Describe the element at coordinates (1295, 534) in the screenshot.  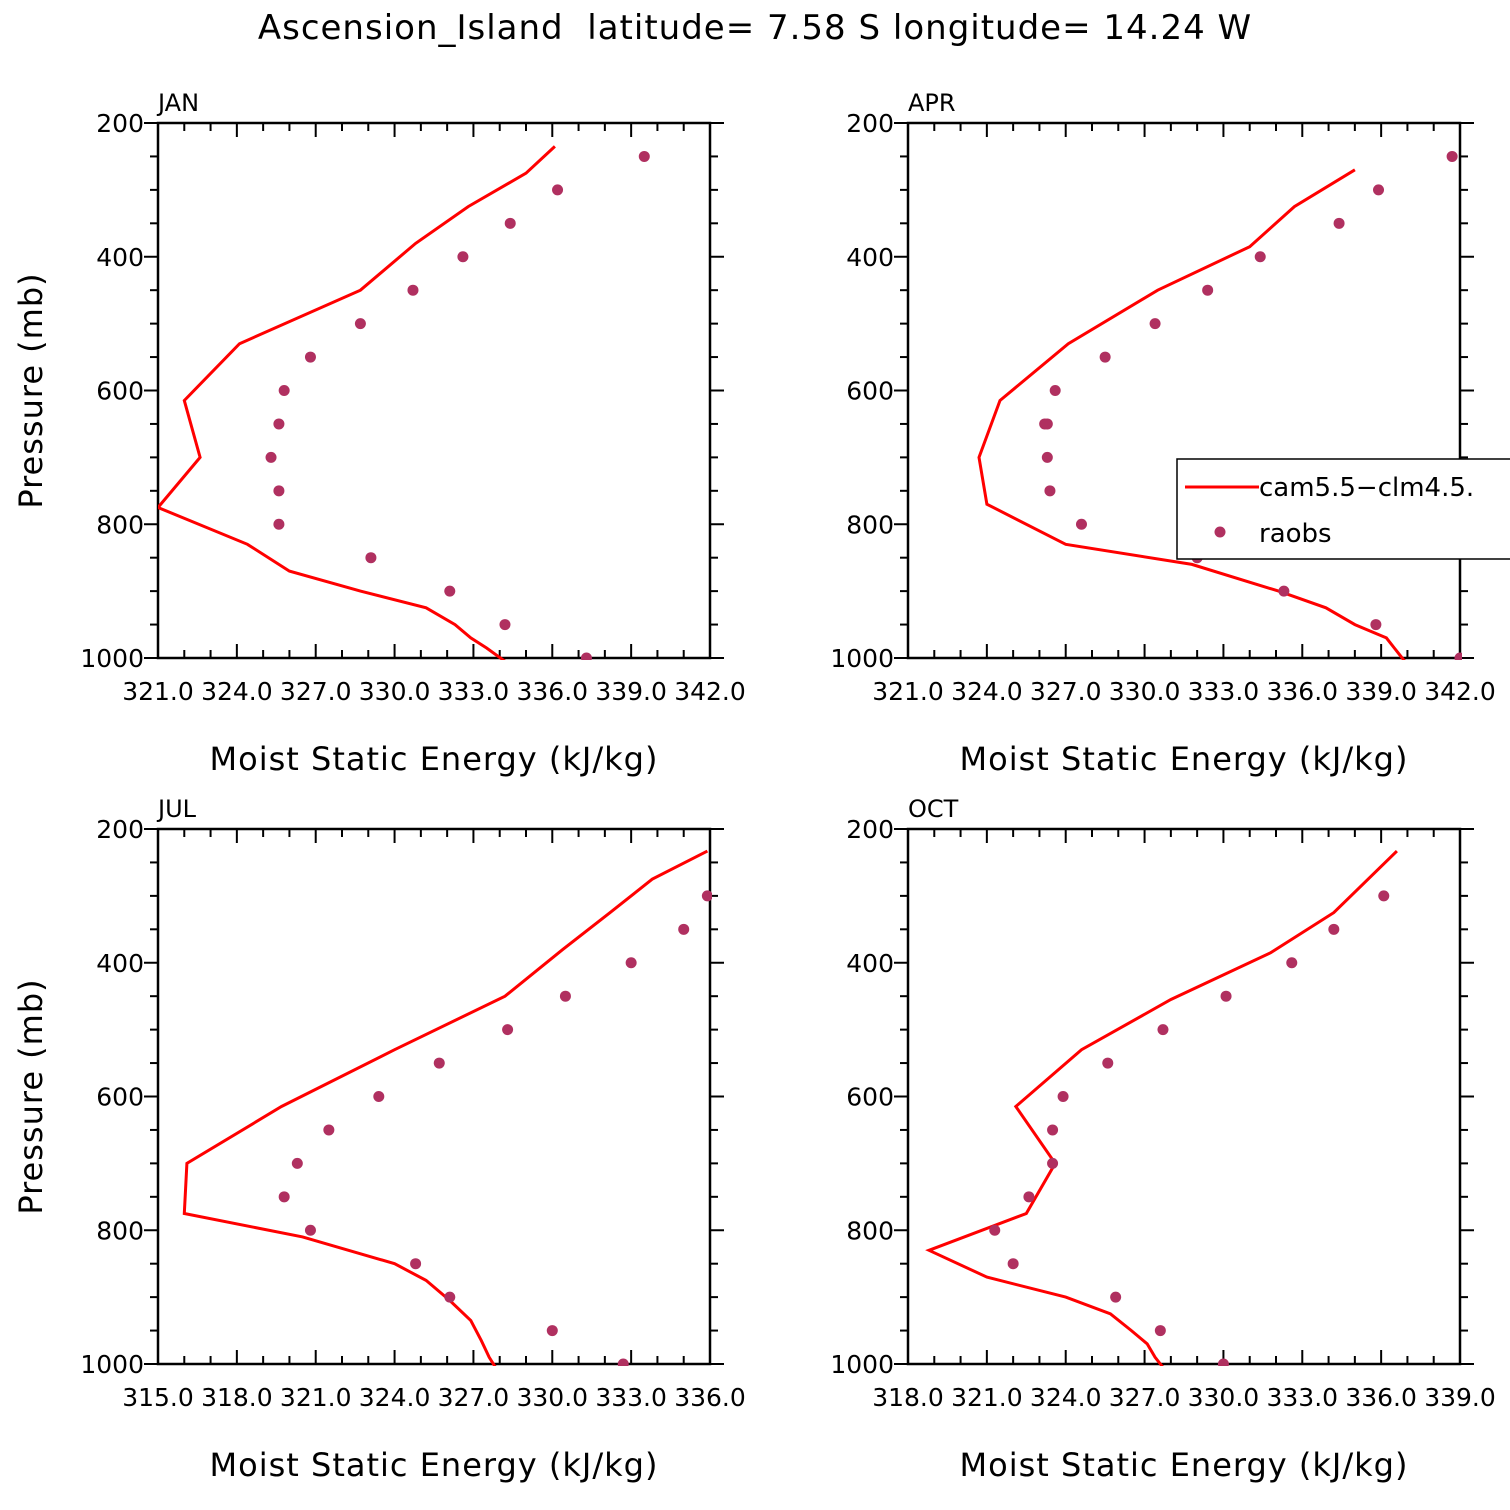
I see `legend-label-raobs: raobs` at that location.